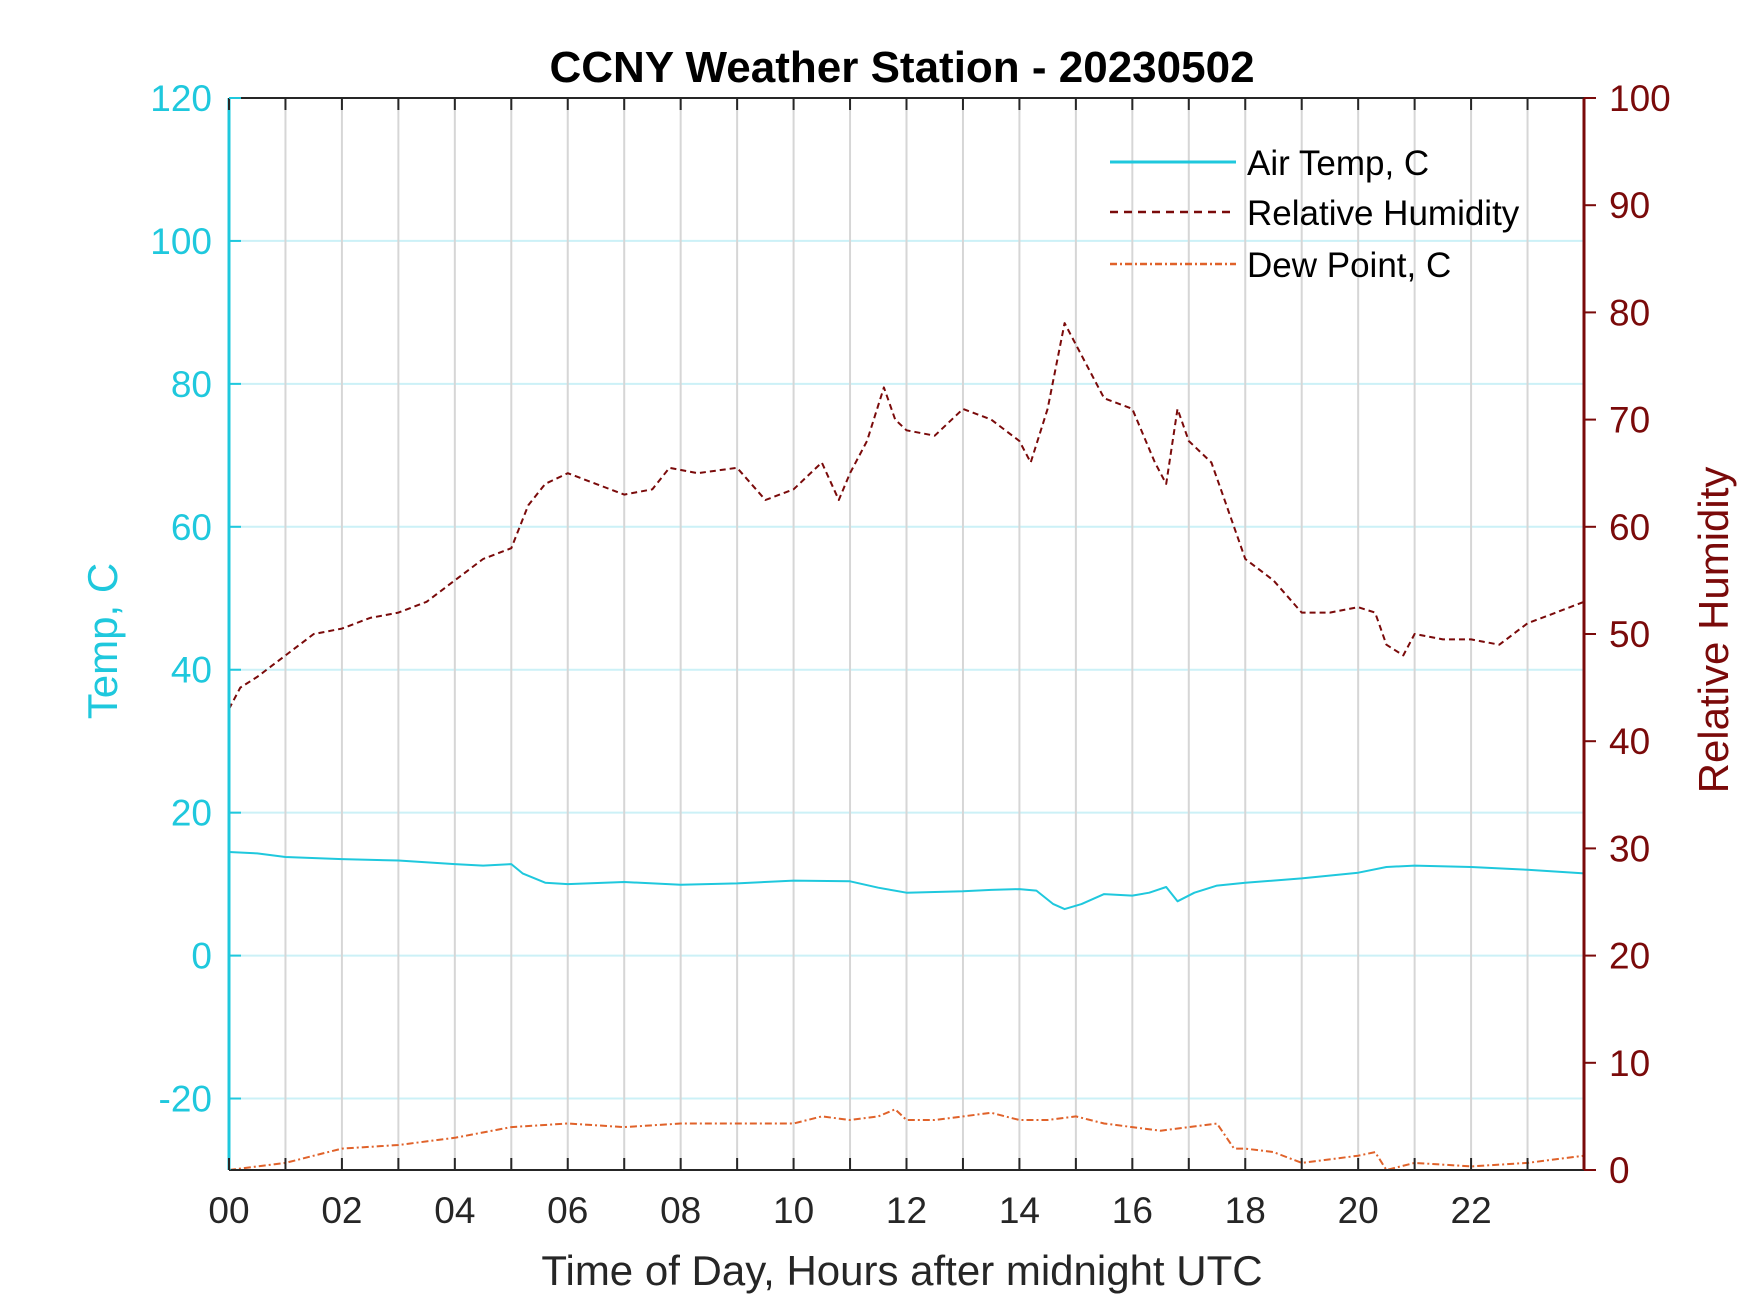  What do you see at coordinates (793, 1210) in the screenshot?
I see `x-tick-label: 10` at bounding box center [793, 1210].